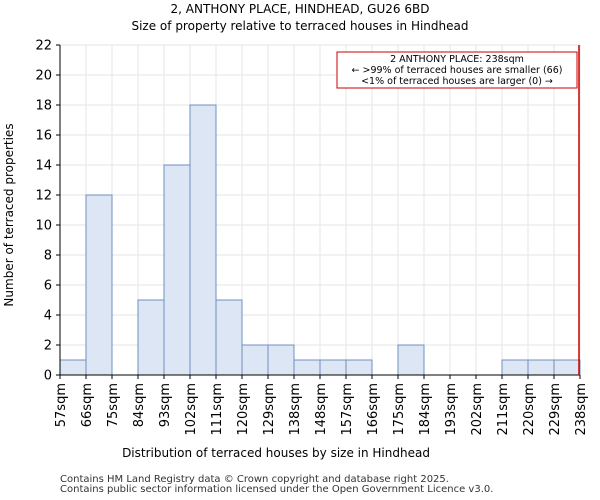 The image size is (600, 500). I want to click on x-tick-label: 229sqm, so click(555, 409).